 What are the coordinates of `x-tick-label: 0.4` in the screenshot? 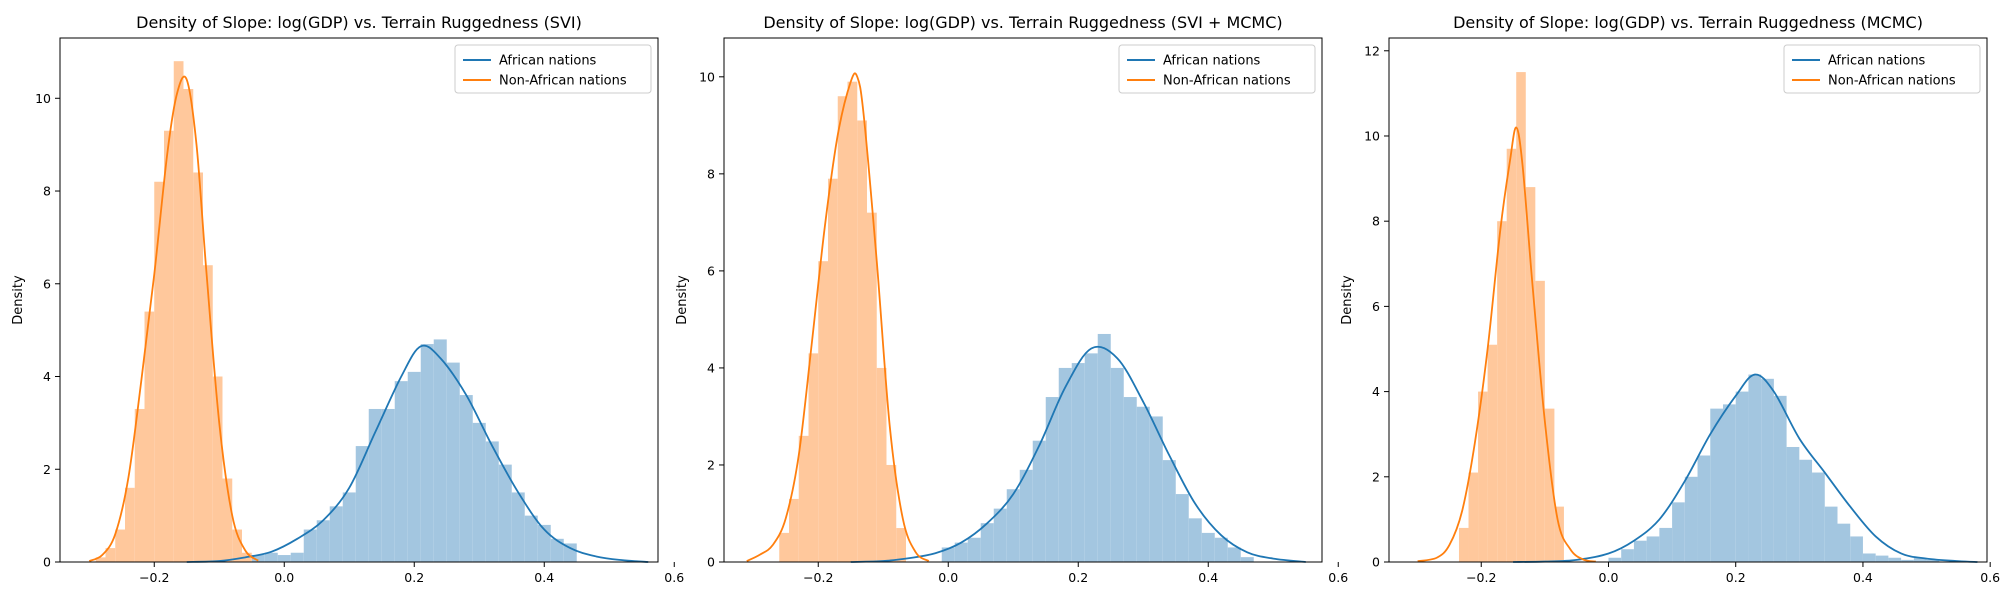 It's located at (544, 577).